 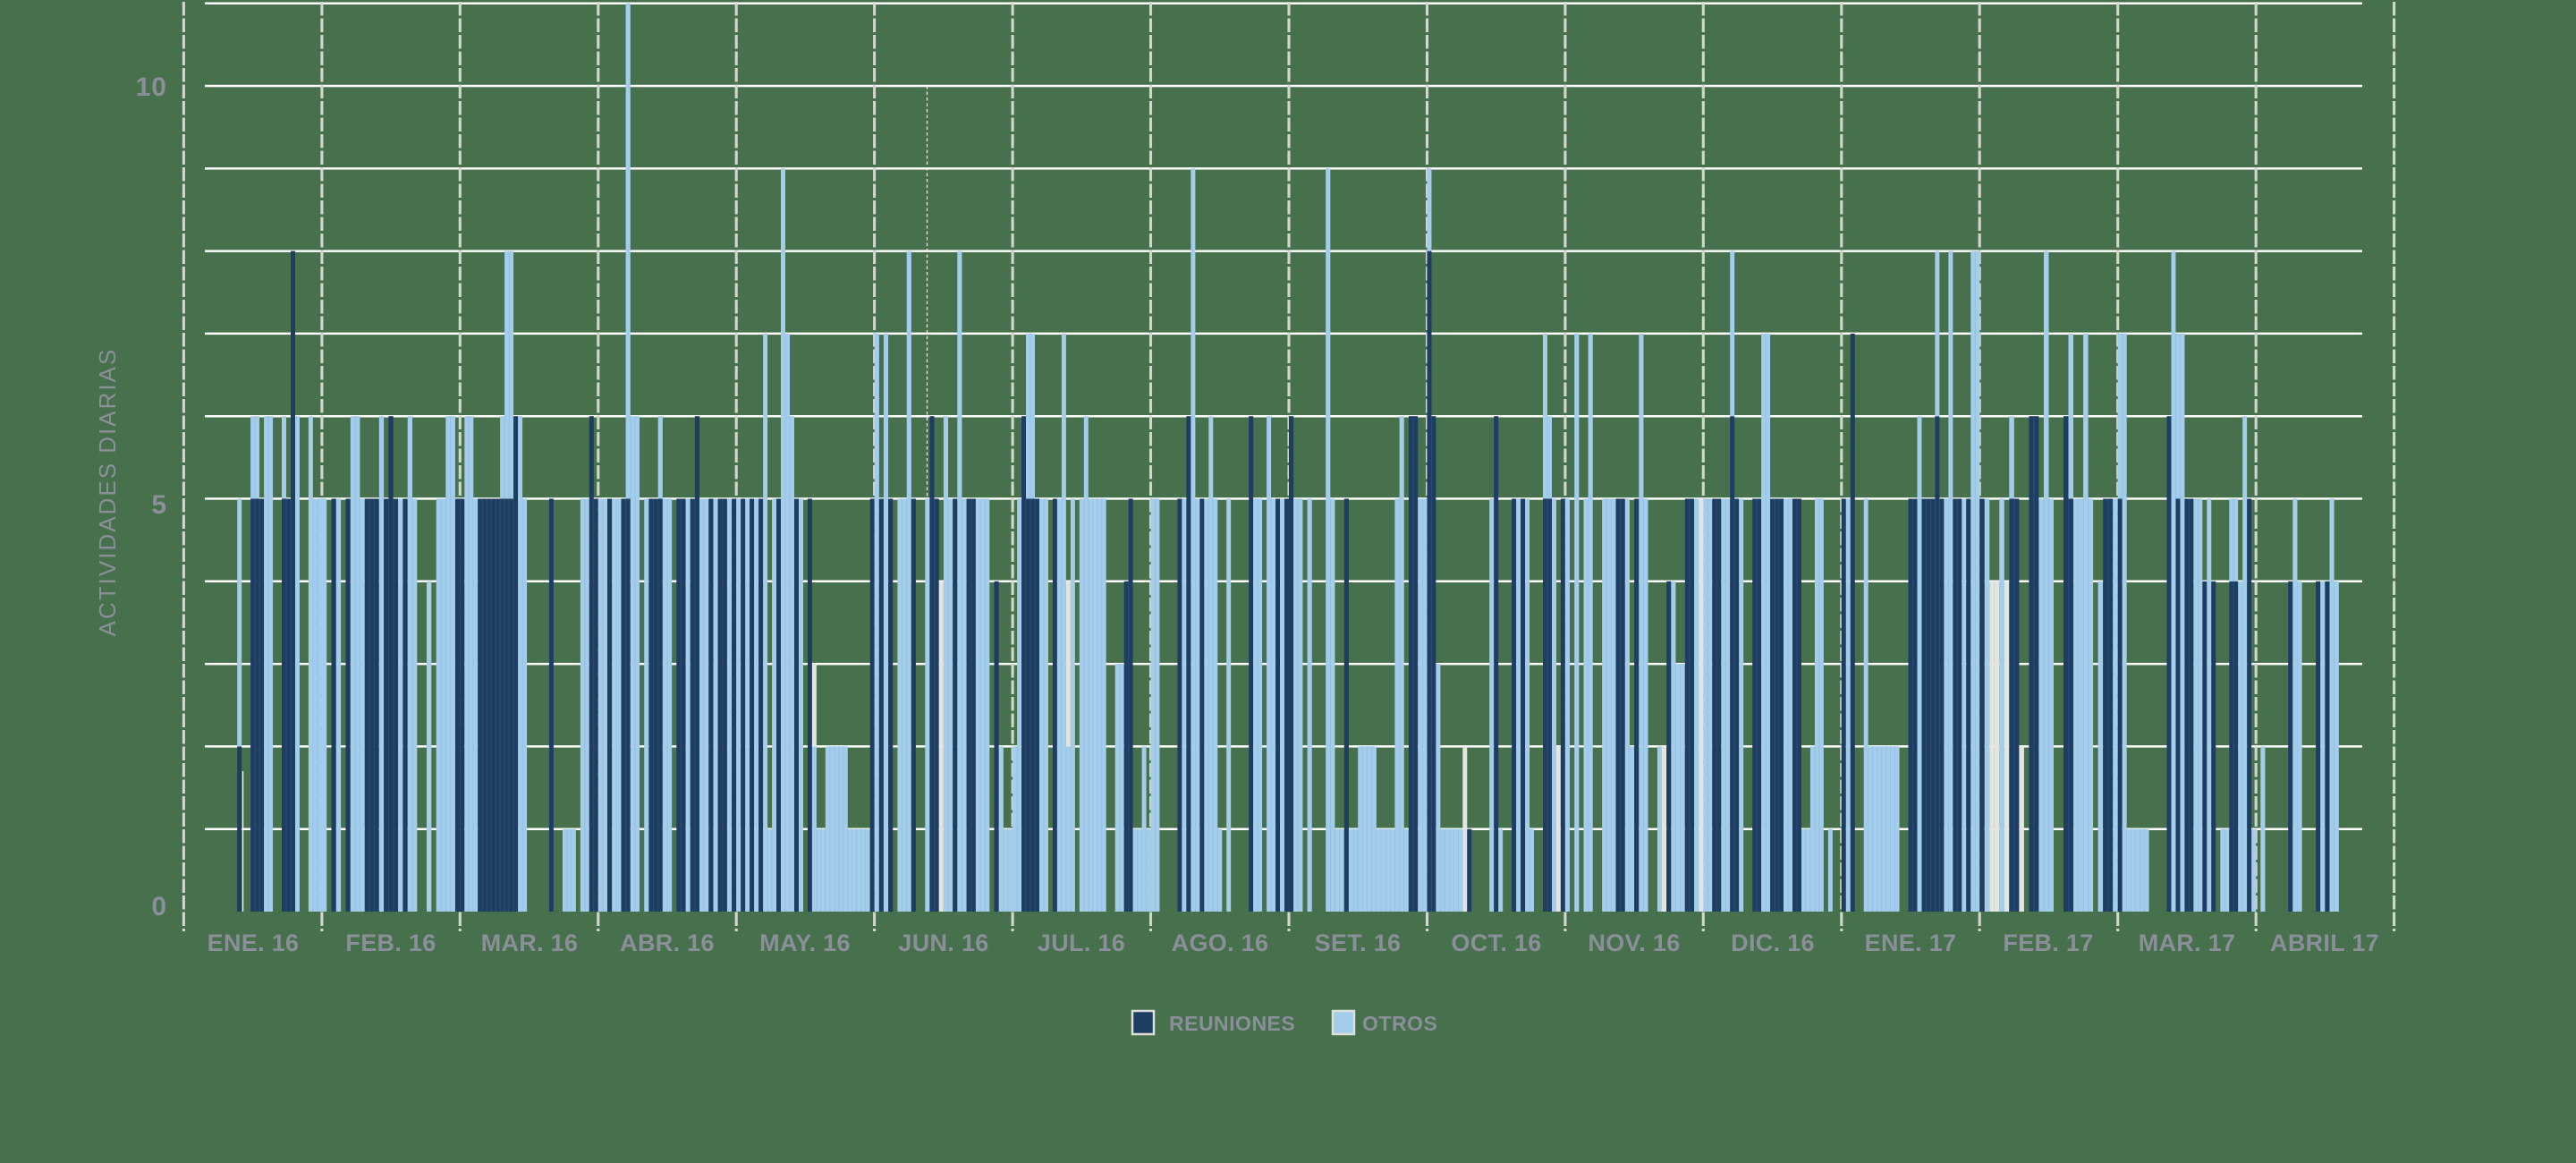 What do you see at coordinates (159, 505) in the screenshot?
I see `svg-text: 5` at bounding box center [159, 505].